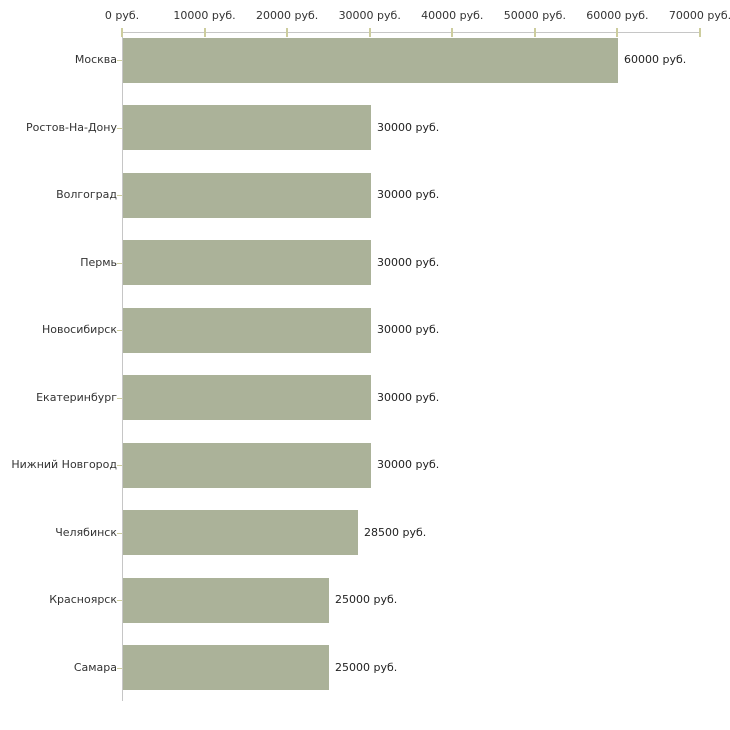  I want to click on x-tick-label: 0 руб., so click(122, 15).